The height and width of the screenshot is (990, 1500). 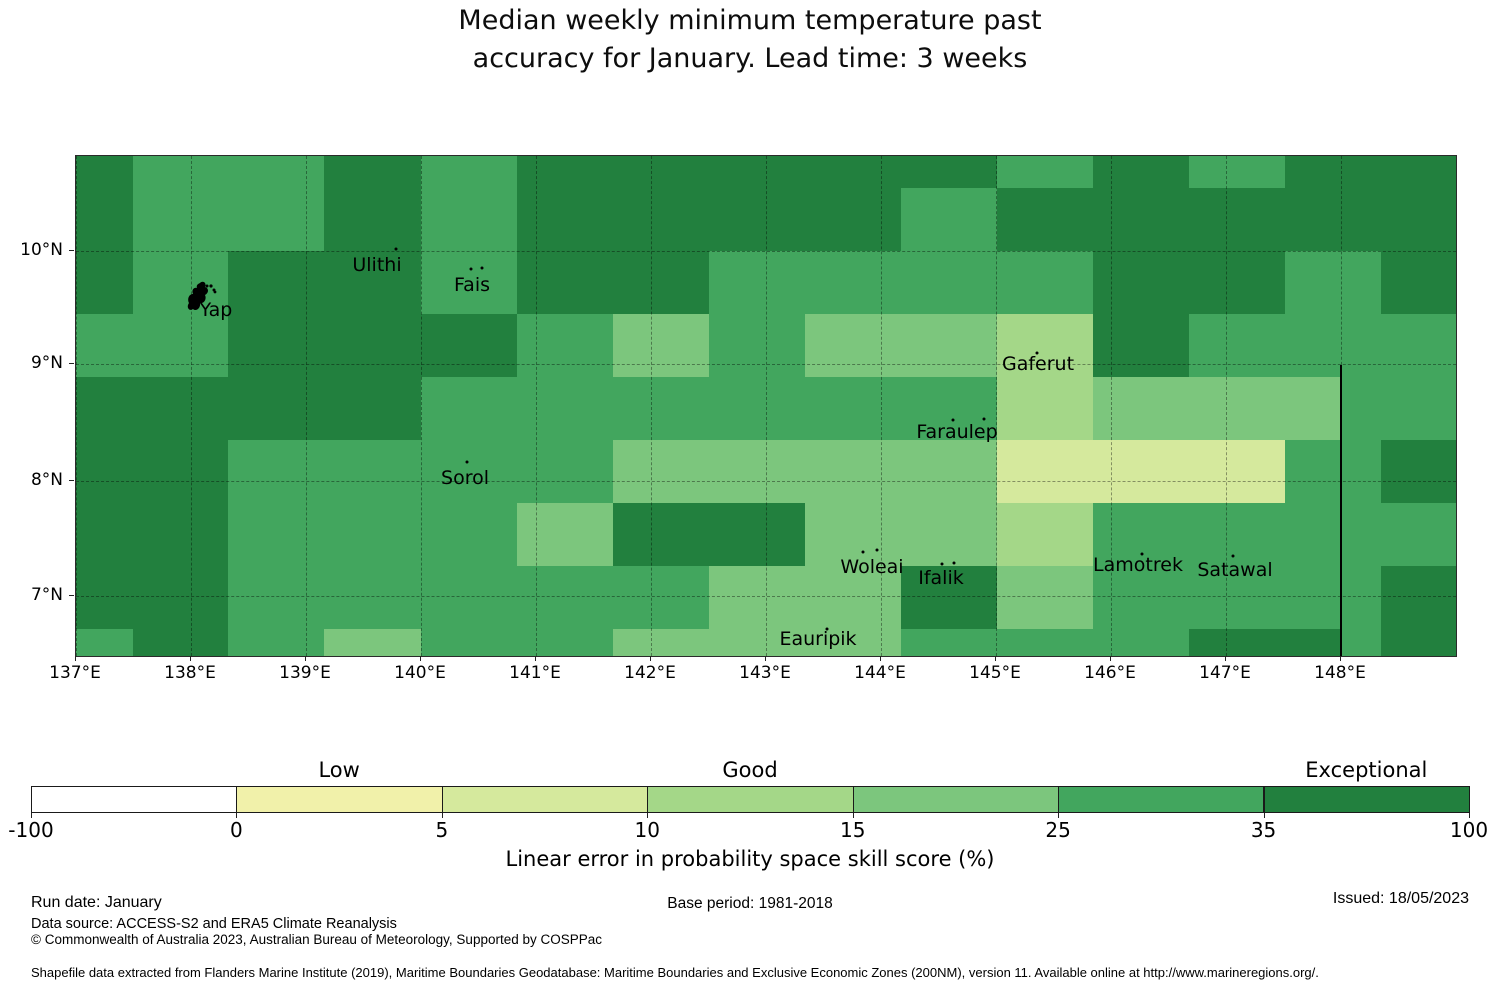 I want to click on colorbar-tick-label: 35, so click(x=1263, y=830).